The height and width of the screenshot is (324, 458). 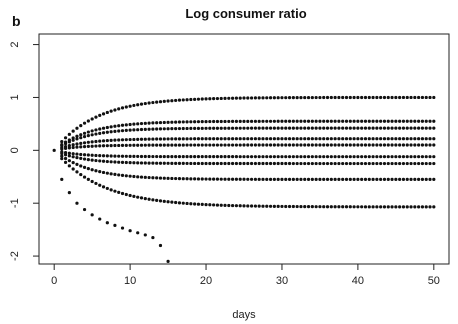 I want to click on y-tick-label: 0, so click(x=15, y=150).